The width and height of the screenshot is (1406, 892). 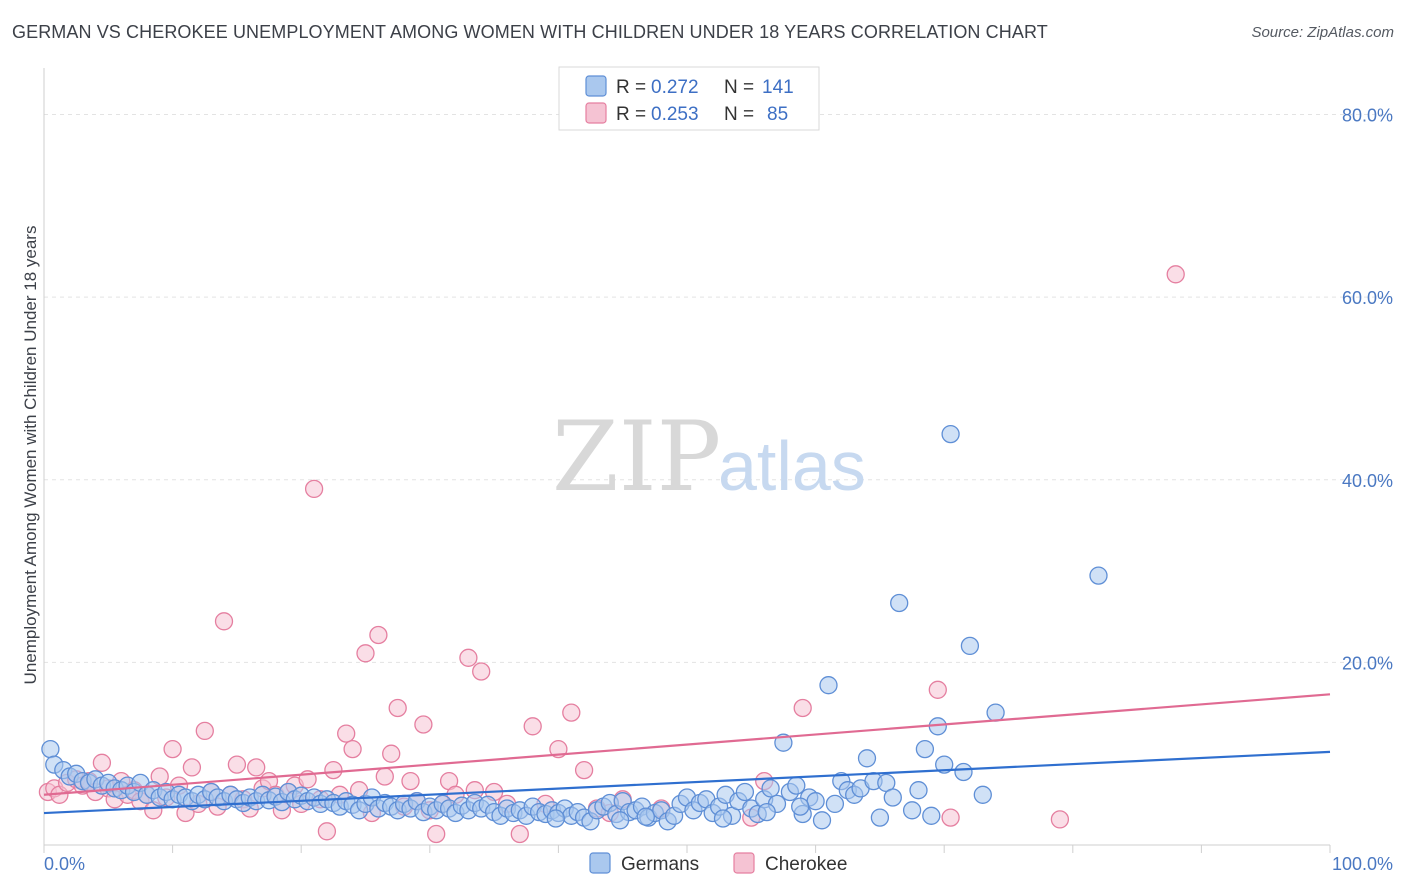 What do you see at coordinates (596, 86) in the screenshot?
I see `legend-swatch-germans` at bounding box center [596, 86].